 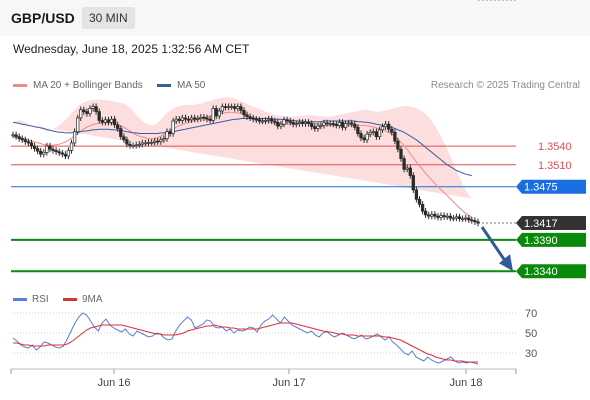 What do you see at coordinates (505, 85) in the screenshot?
I see `research-credit: Research © 2025 Trading Central` at bounding box center [505, 85].